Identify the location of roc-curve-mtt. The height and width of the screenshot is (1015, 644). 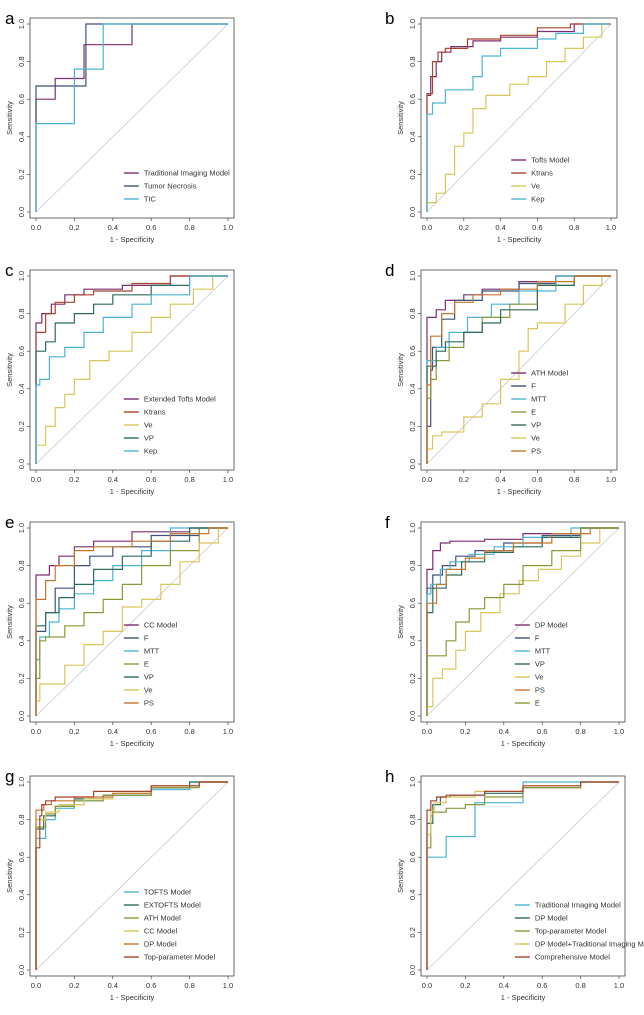
(522, 621).